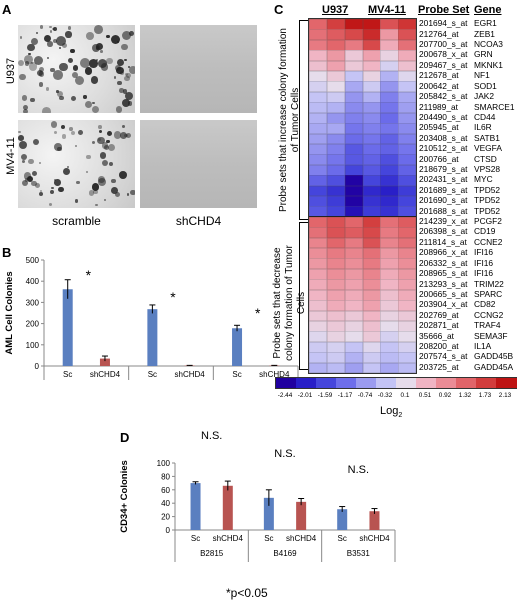 Image resolution: width=520 pixels, height=605 pixels. Describe the element at coordinates (33, 324) in the screenshot. I see `y-tick-label: 200` at that location.